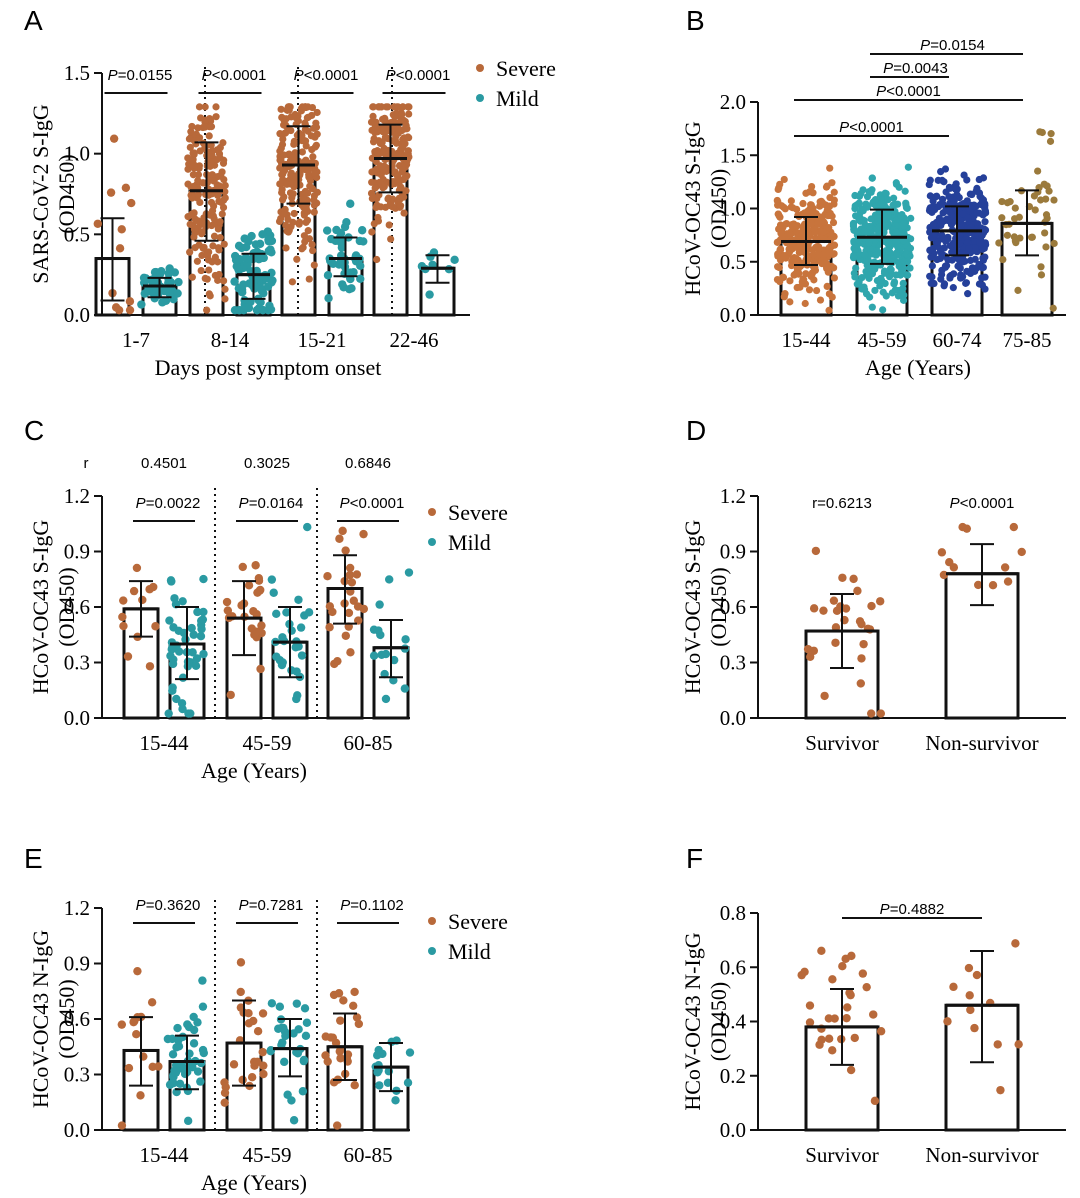 This screenshot has width=1080, height=1198. Describe the element at coordinates (733, 718) in the screenshot. I see `y-tick-label: 0.0` at that location.